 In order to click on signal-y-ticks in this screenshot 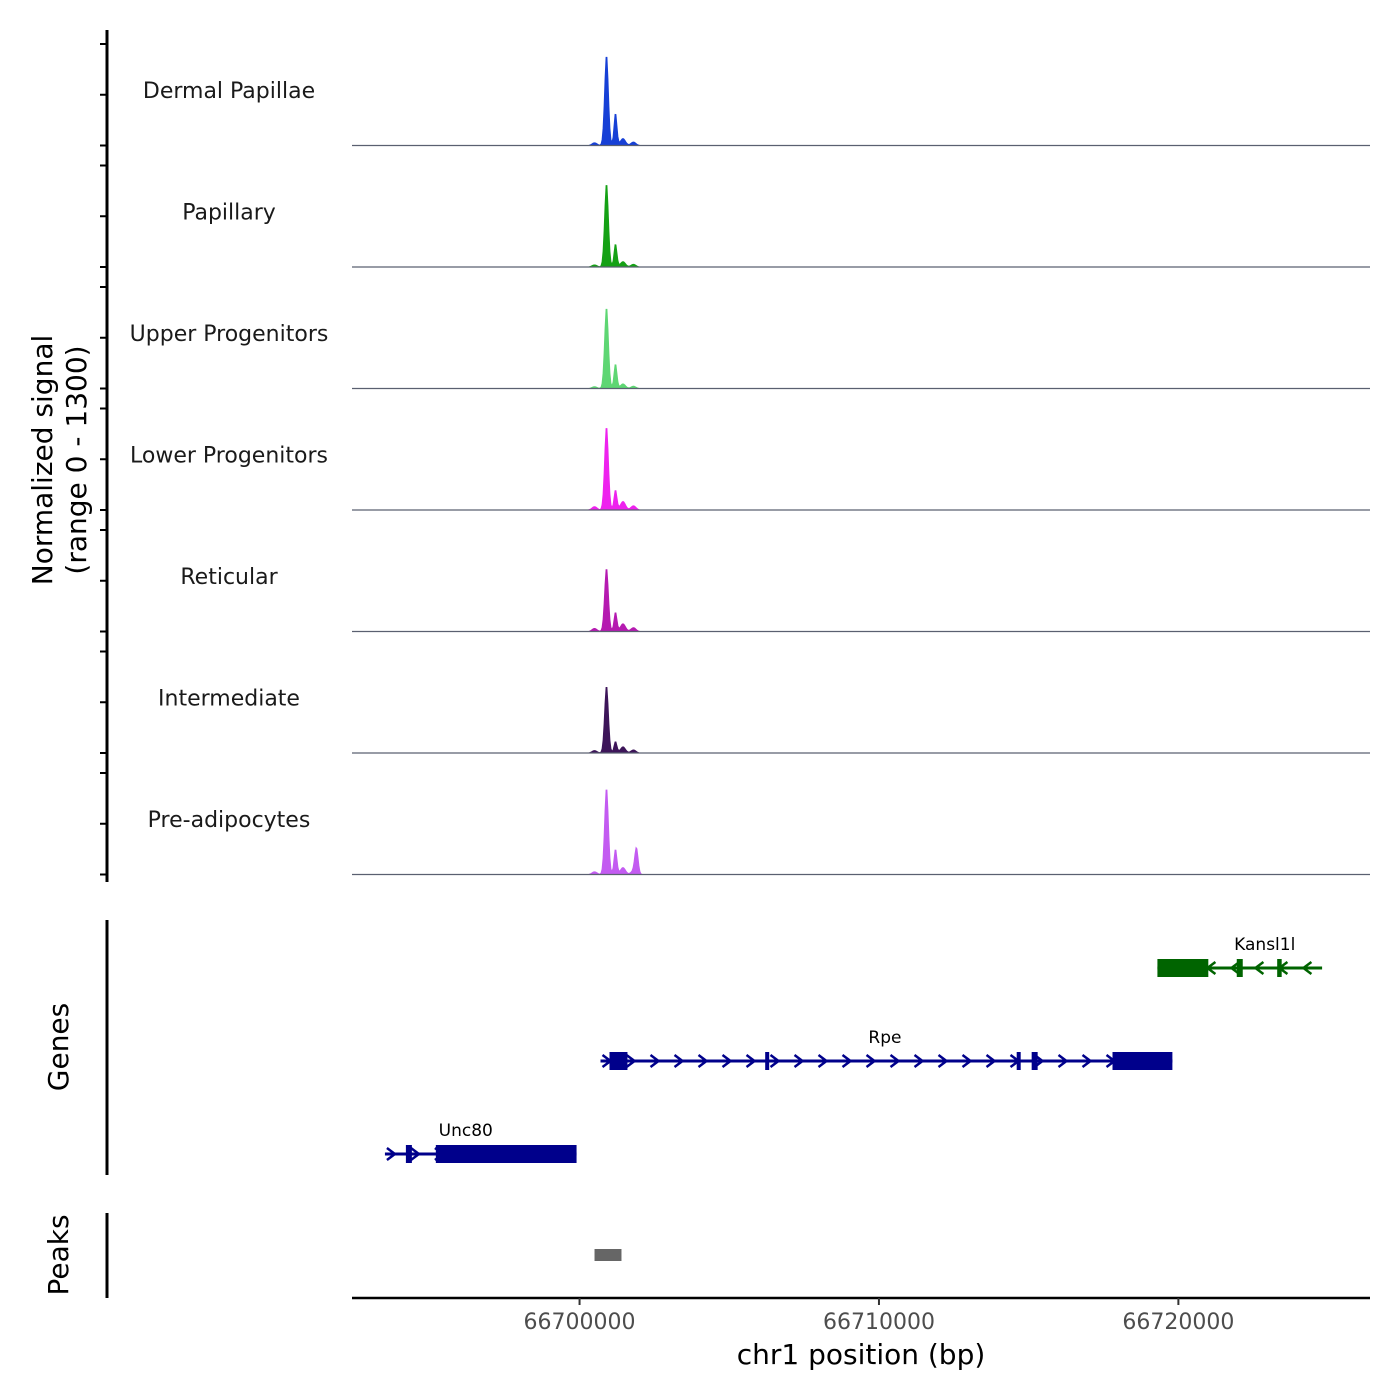, I will do `click(103, 459)`.